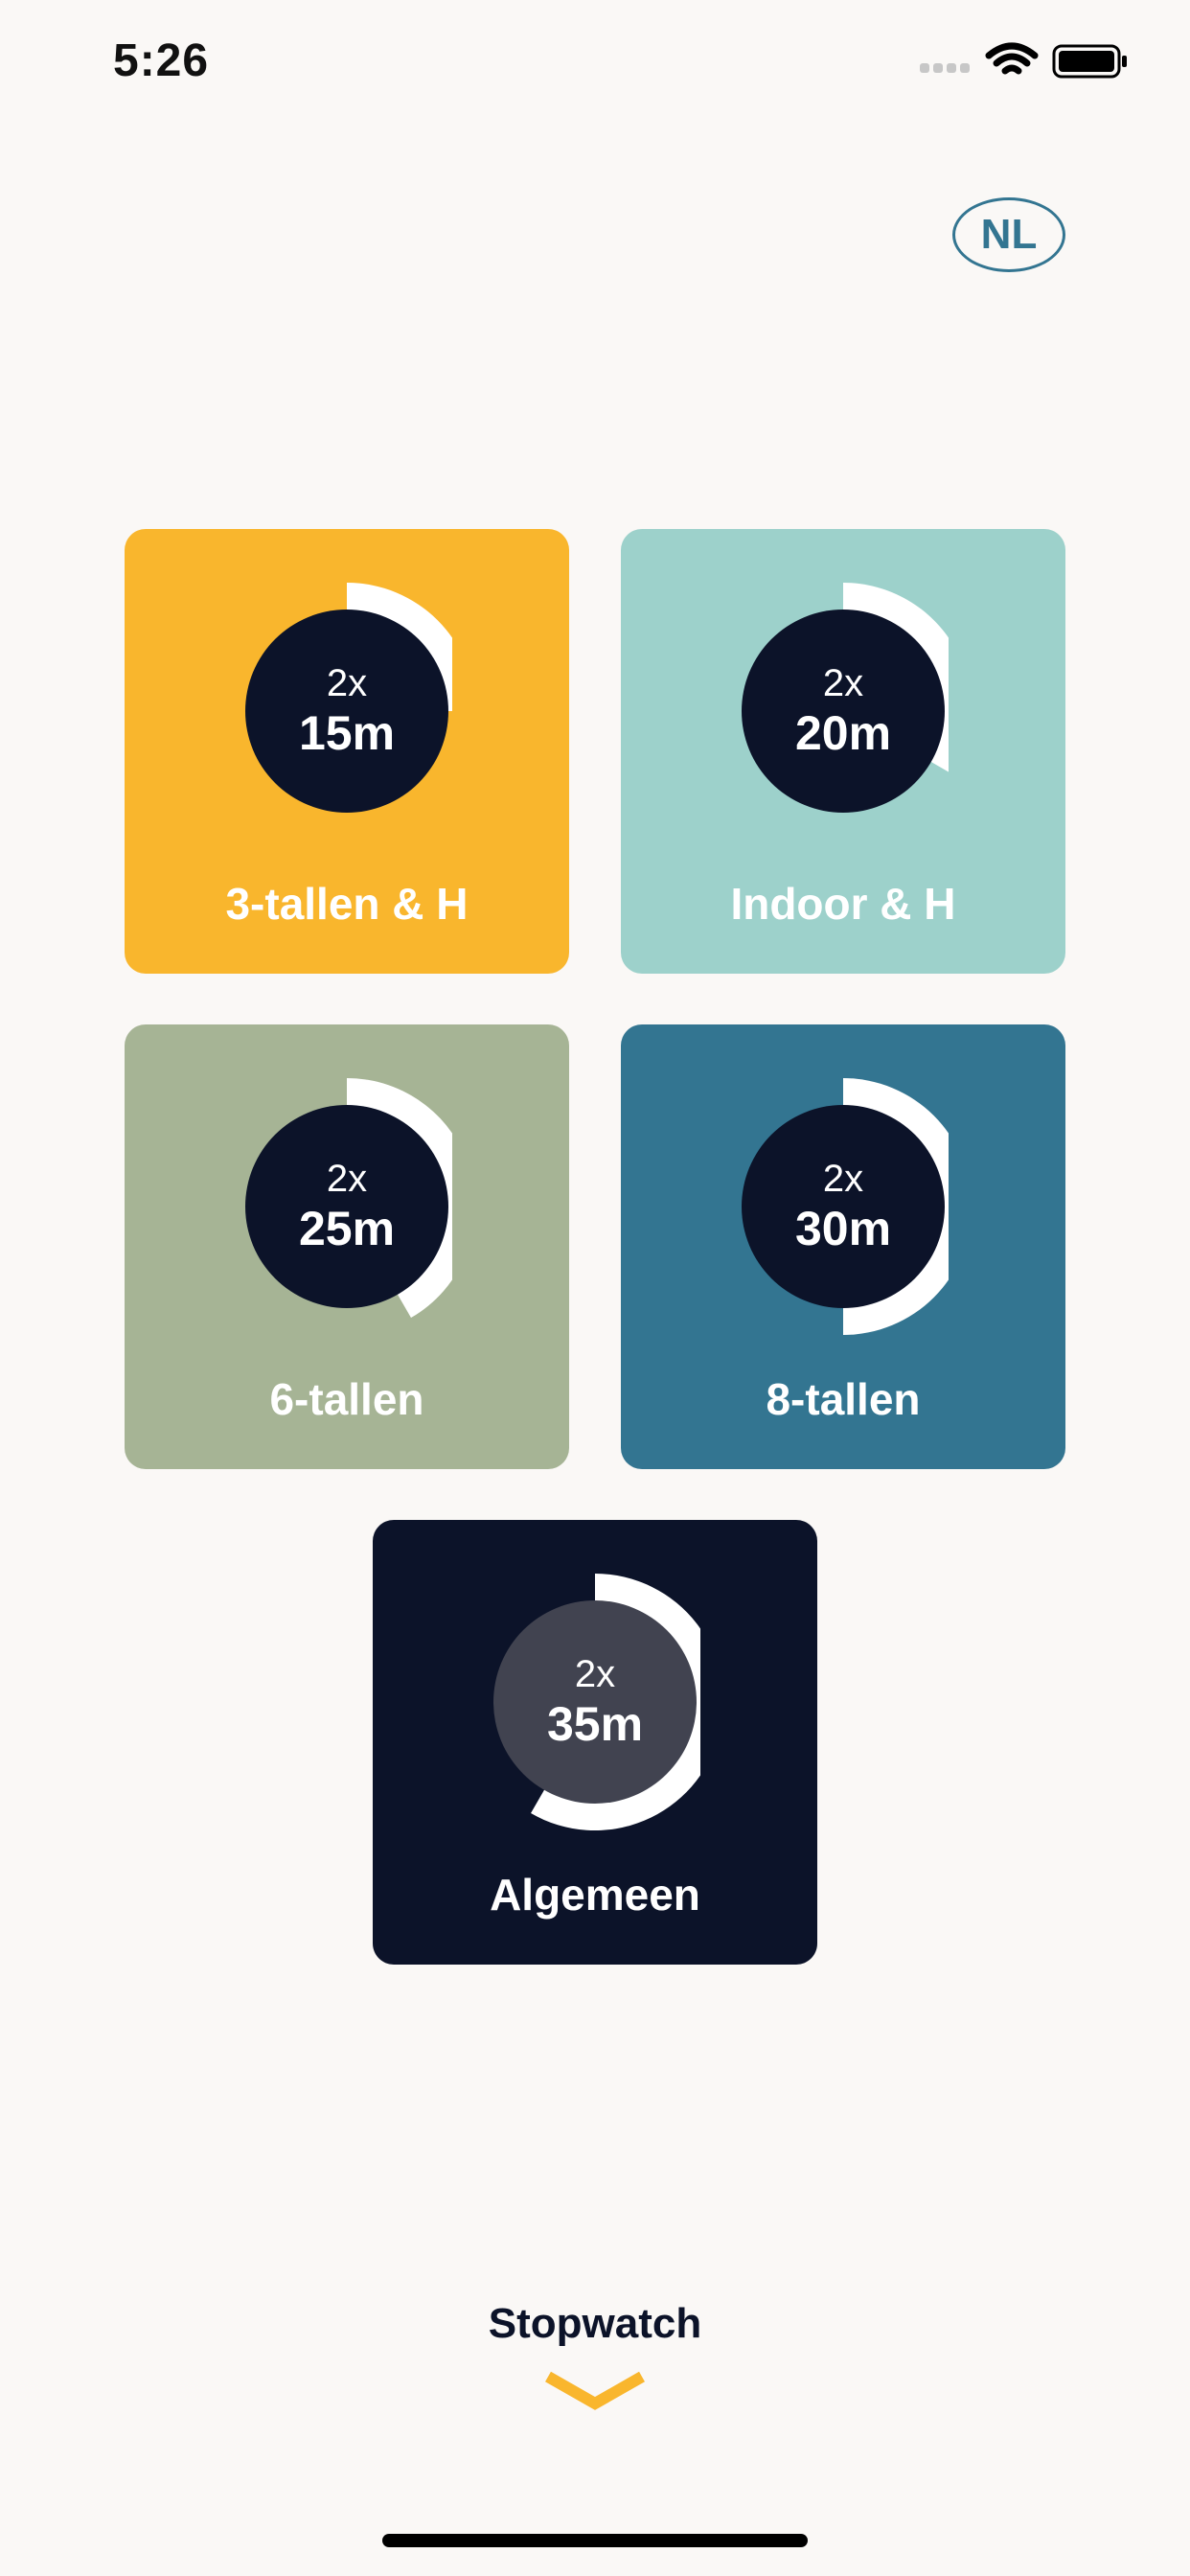 Image resolution: width=1190 pixels, height=2576 pixels. What do you see at coordinates (1012, 58) in the screenshot?
I see `wifi-icon` at bounding box center [1012, 58].